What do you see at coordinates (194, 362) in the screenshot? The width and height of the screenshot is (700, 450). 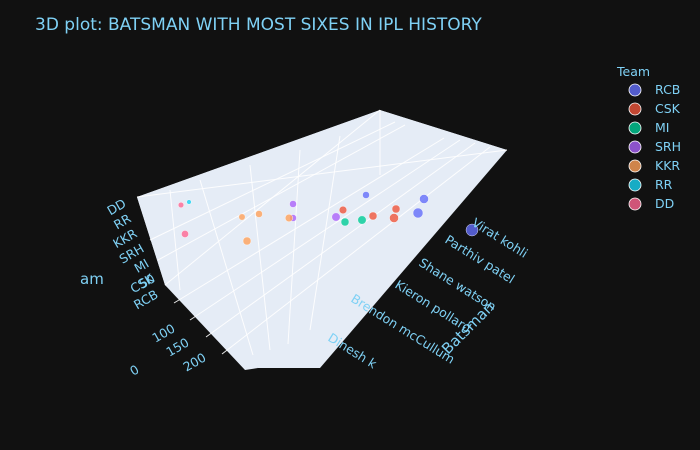 I see `sixes-tick-label: 200` at bounding box center [194, 362].